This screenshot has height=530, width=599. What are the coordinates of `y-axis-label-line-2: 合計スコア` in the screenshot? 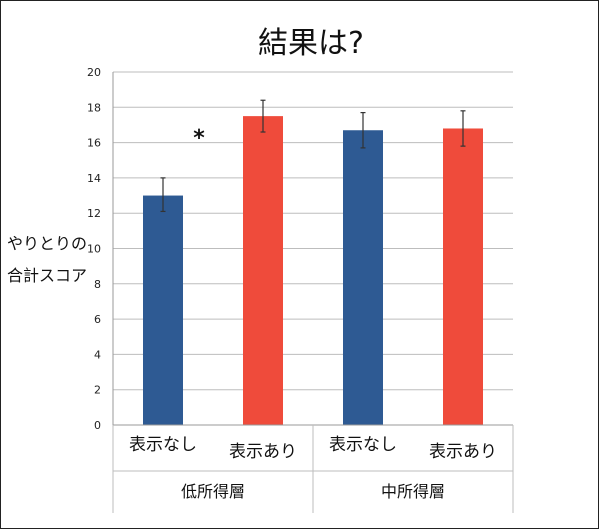 It's located at (47, 275).